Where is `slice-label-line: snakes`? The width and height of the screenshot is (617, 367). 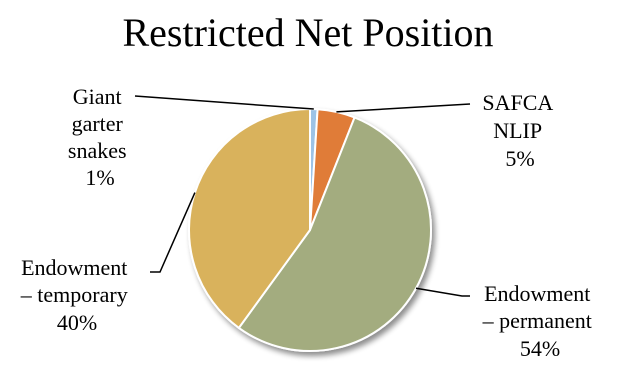
slice-label-line: snakes is located at coordinates (97, 150).